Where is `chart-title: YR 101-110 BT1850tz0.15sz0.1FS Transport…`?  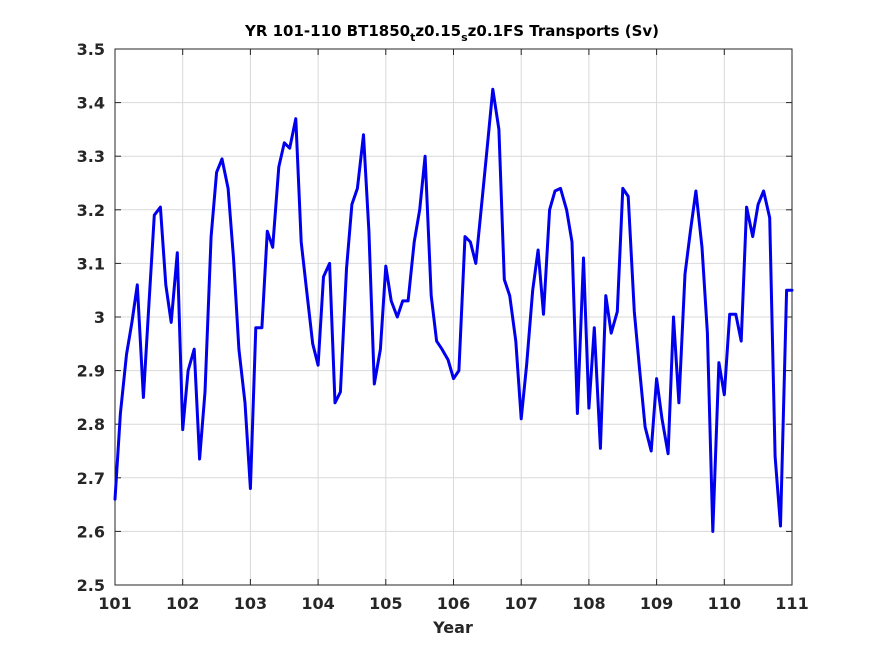 chart-title: YR 101-110 BT1850tz0.15sz0.1FS Transport… is located at coordinates (451, 33).